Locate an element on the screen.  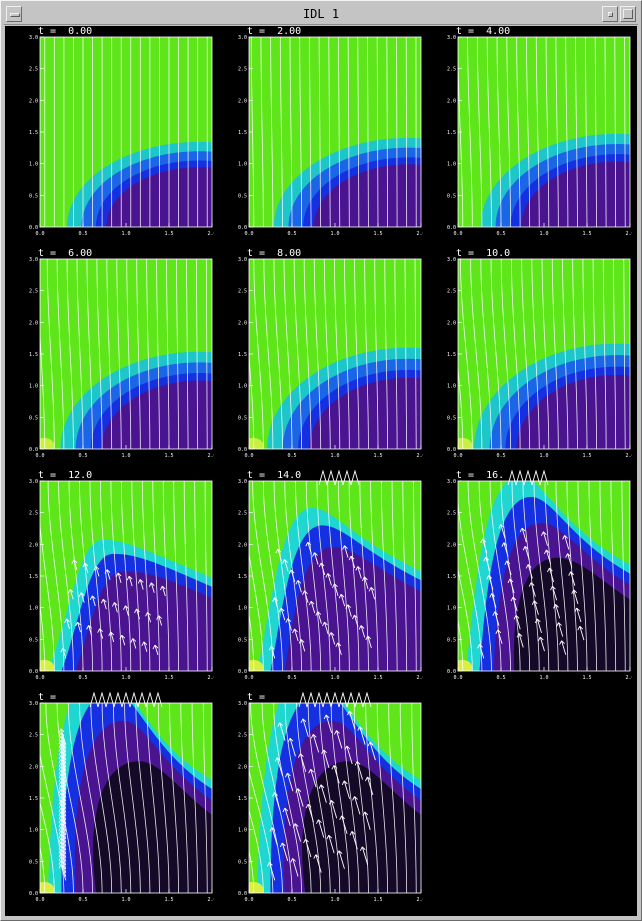
time-label: t = is located at coordinates (259, 697).